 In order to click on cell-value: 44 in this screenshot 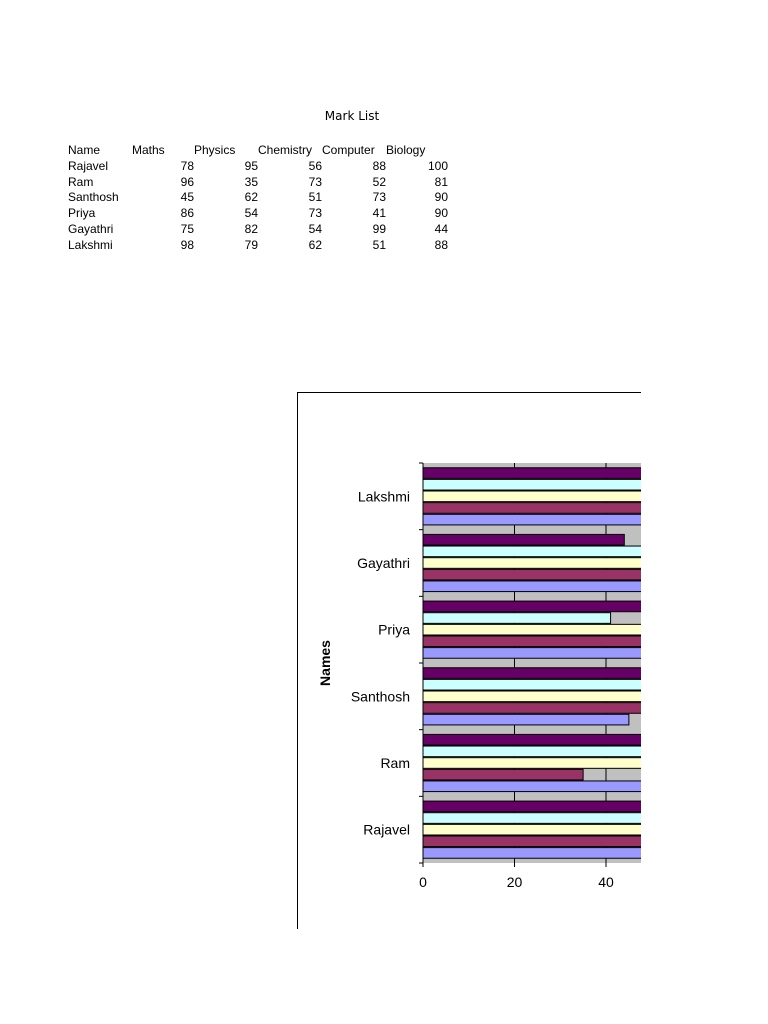, I will do `click(441, 228)`.